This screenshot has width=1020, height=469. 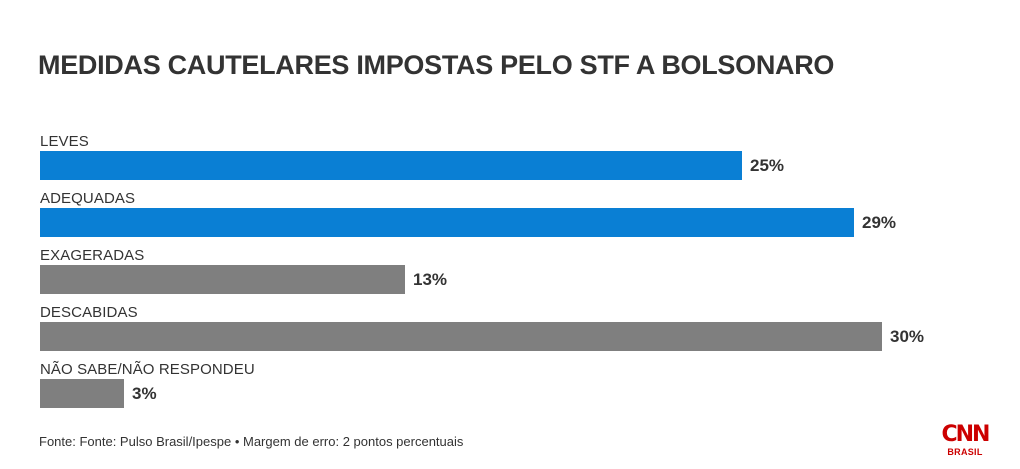 What do you see at coordinates (88, 198) in the screenshot?
I see `category-label: ADEQUADAS` at bounding box center [88, 198].